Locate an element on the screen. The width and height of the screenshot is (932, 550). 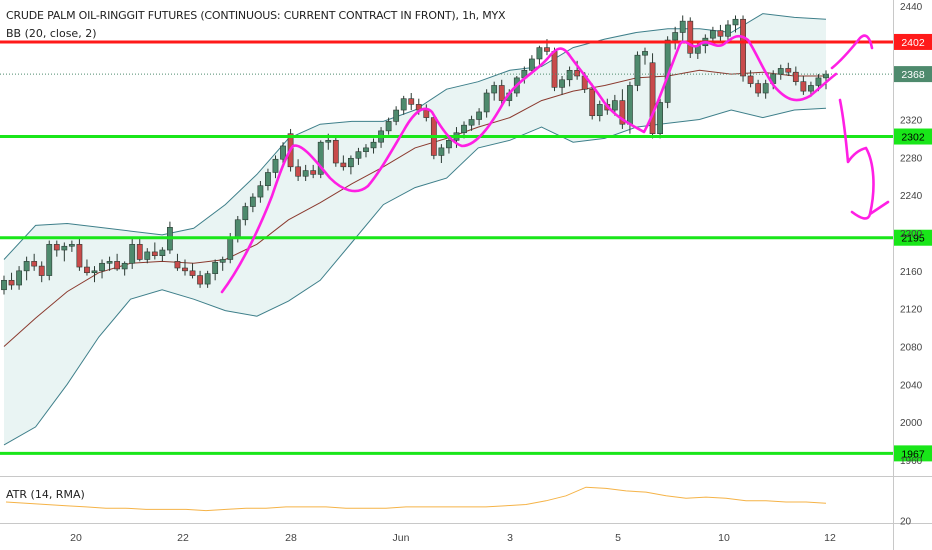
x-tick-label: 22 is located at coordinates (183, 538).